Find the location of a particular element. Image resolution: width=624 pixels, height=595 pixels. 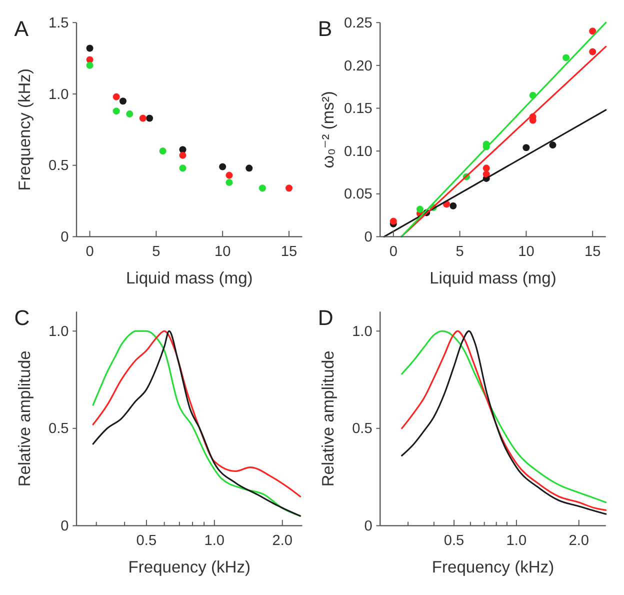

y-tick-label: 0.15 is located at coordinates (358, 109).